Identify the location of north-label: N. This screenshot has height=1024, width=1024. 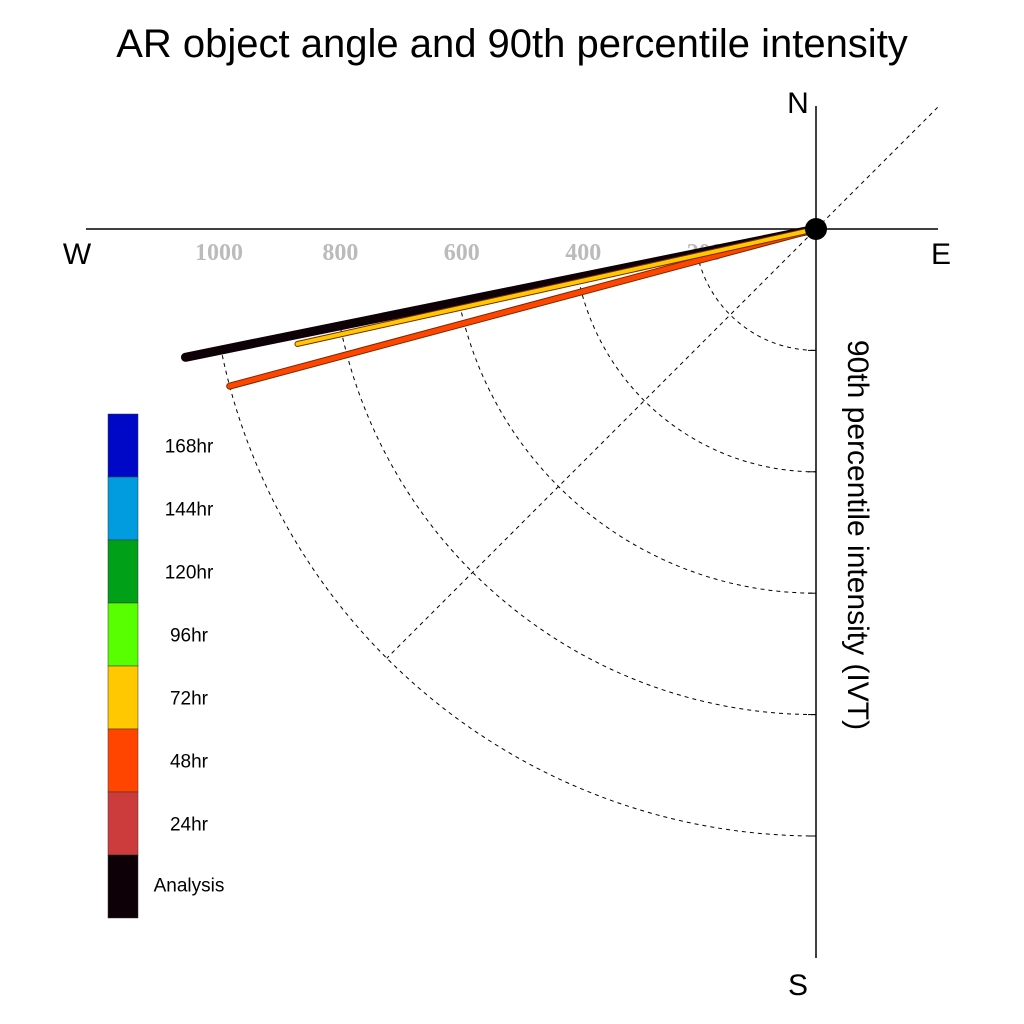
(798, 103).